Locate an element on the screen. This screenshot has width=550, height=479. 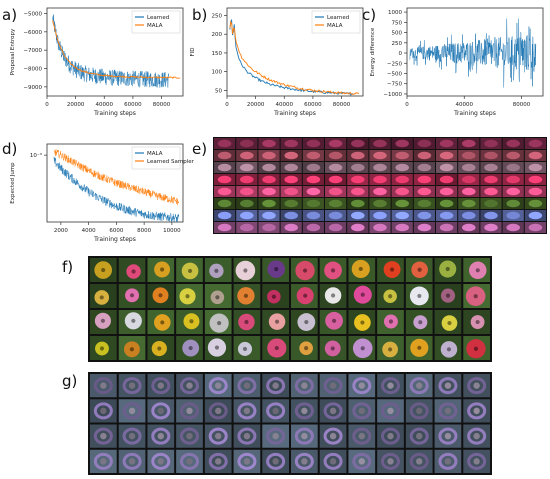
x-tick-label: 8000 is located at coordinates (144, 231).